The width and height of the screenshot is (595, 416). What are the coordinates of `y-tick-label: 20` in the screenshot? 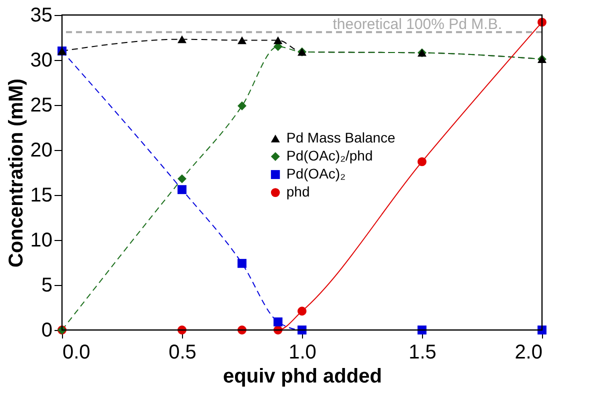 It's located at (41, 151).